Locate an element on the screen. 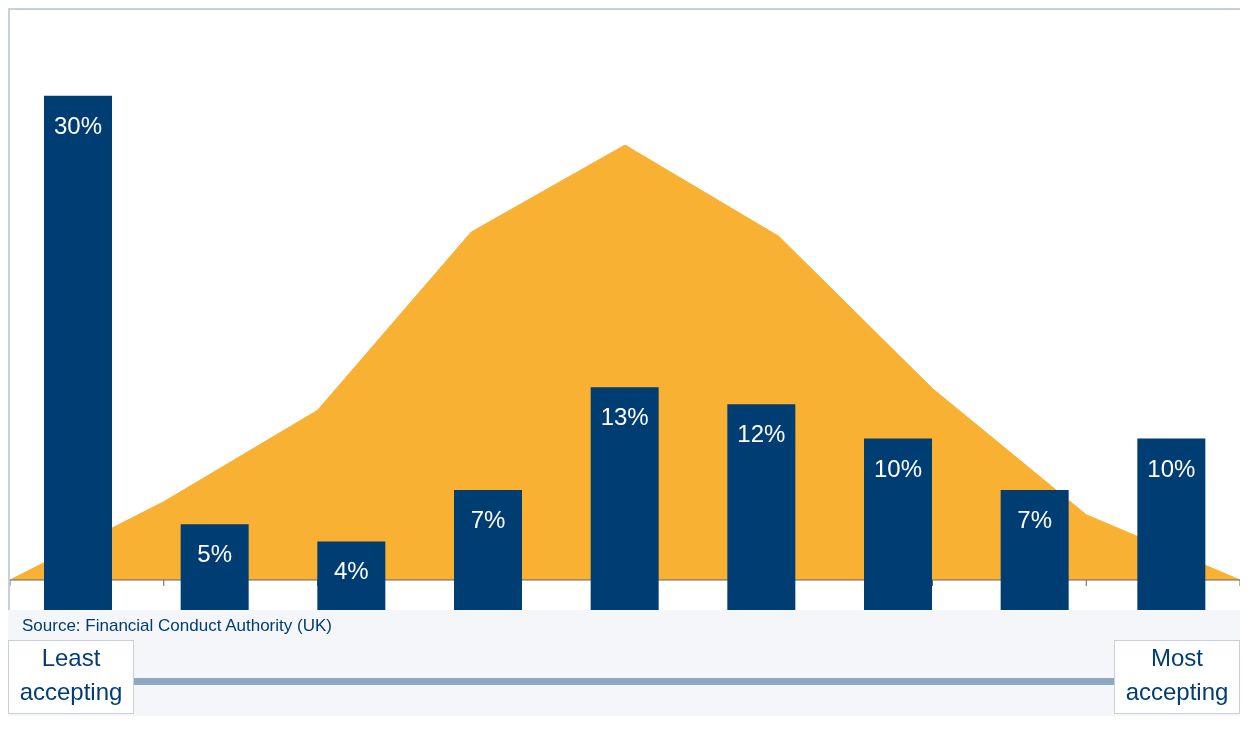 This screenshot has width=1253, height=738. data-label: 4% is located at coordinates (351, 571).